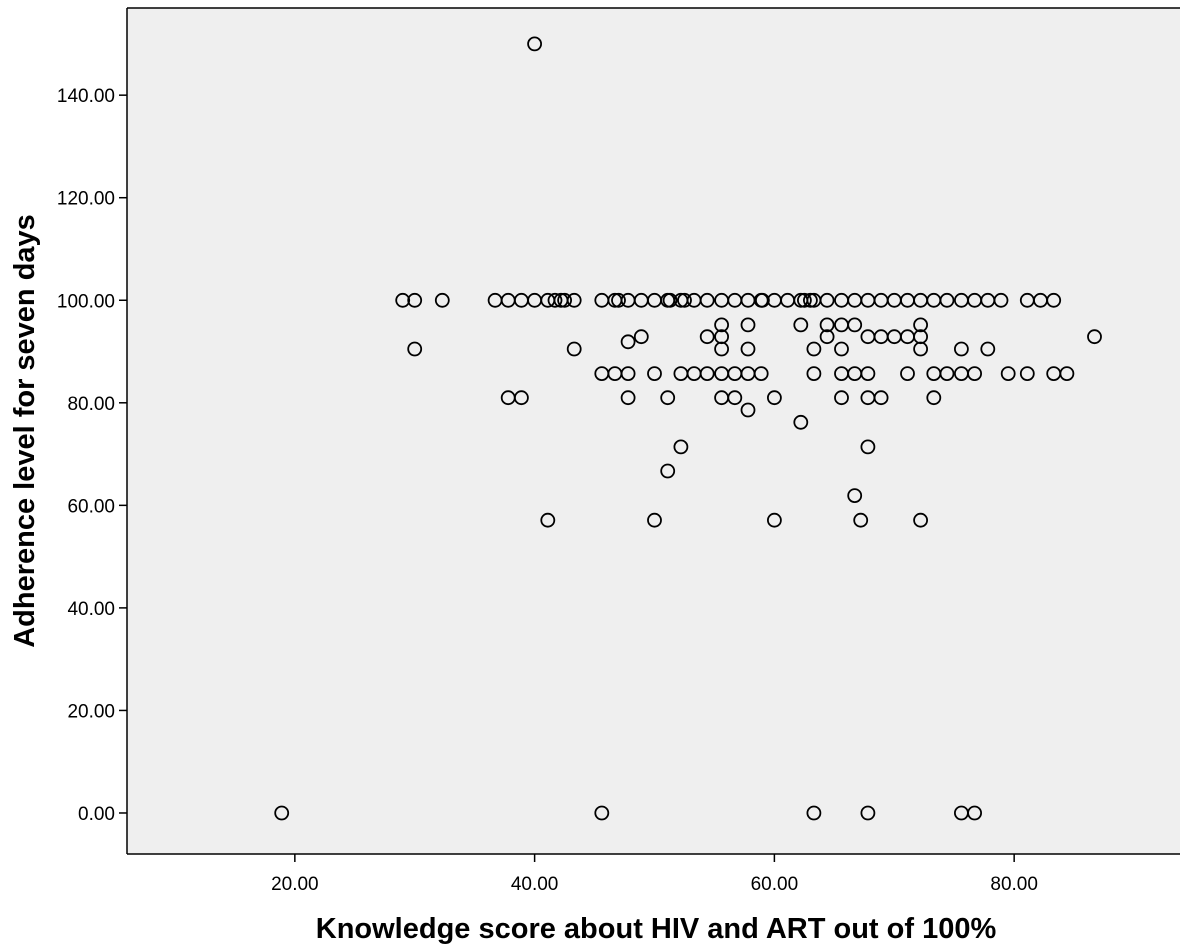 The width and height of the screenshot is (1180, 945). What do you see at coordinates (91, 404) in the screenshot?
I see `y-tick-label: 80.00` at bounding box center [91, 404].